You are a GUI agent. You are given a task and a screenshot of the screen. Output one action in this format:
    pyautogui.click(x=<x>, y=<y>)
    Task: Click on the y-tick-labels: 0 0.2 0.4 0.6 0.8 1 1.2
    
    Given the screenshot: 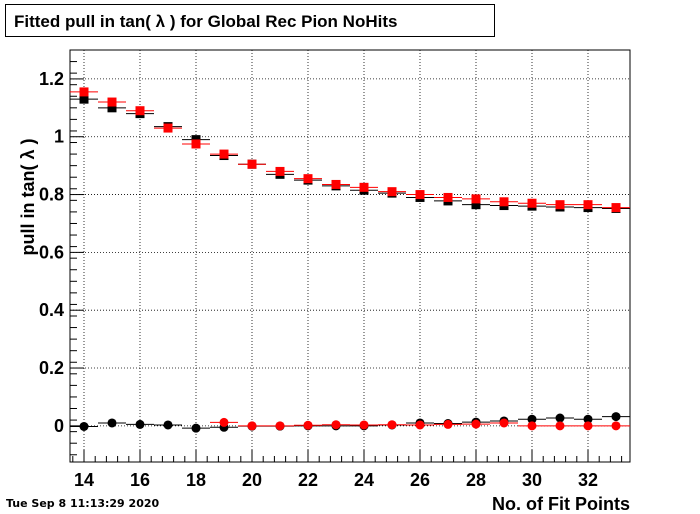 What is the action you would take?
    pyautogui.click(x=51, y=252)
    